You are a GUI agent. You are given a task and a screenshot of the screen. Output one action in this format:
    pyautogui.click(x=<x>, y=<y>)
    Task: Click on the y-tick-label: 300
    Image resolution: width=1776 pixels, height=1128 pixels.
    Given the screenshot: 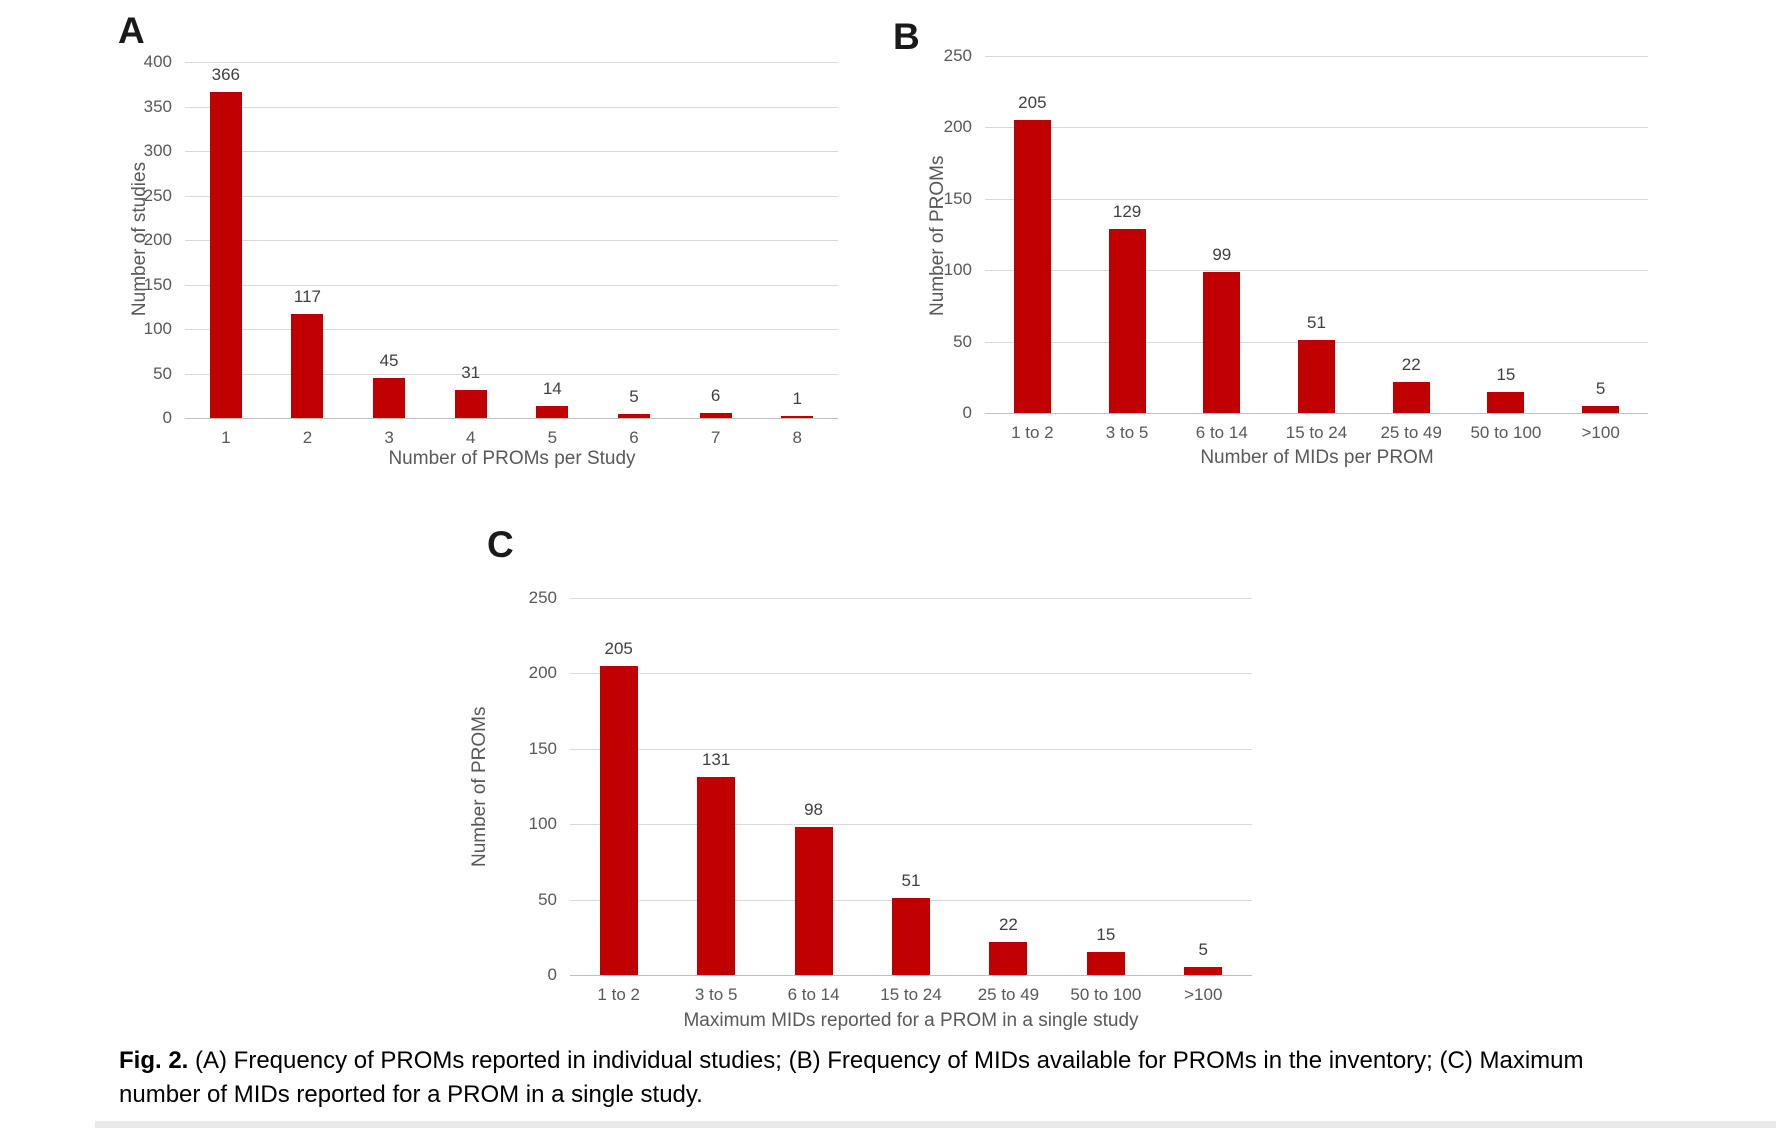 What is the action you would take?
    pyautogui.click(x=157, y=150)
    